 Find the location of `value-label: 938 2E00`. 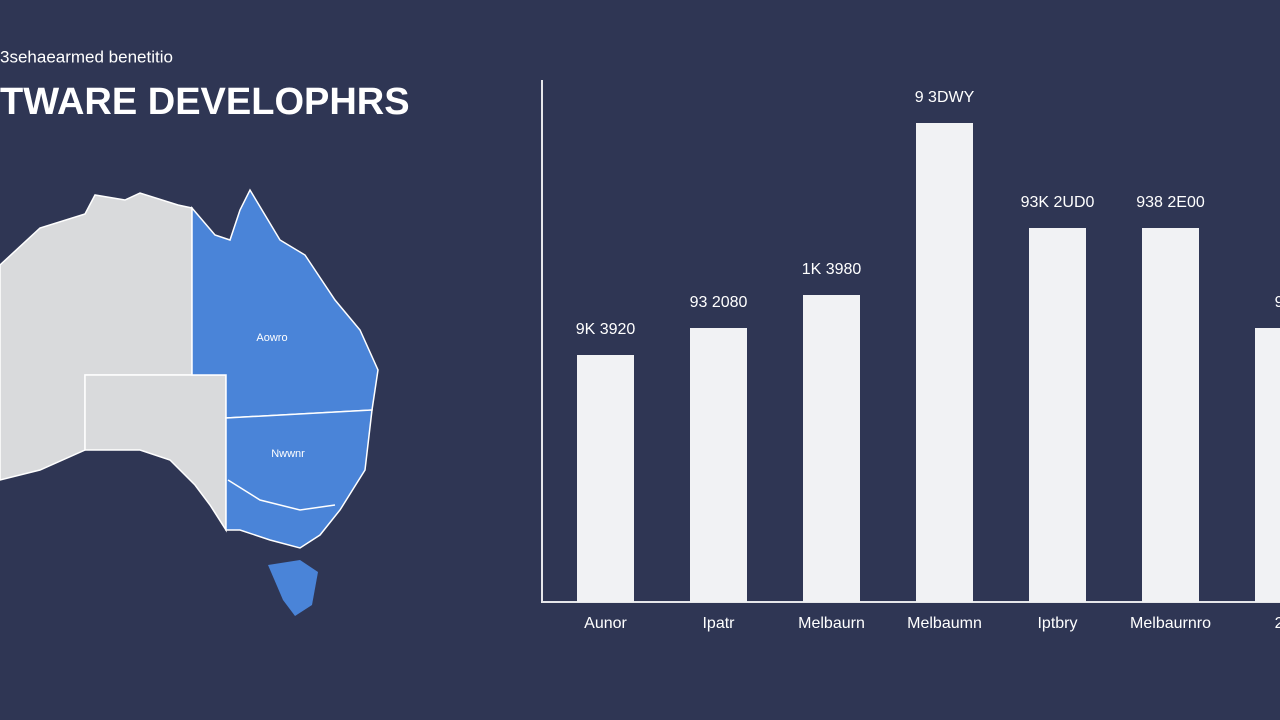

value-label: 938 2E00 is located at coordinates (1170, 202).